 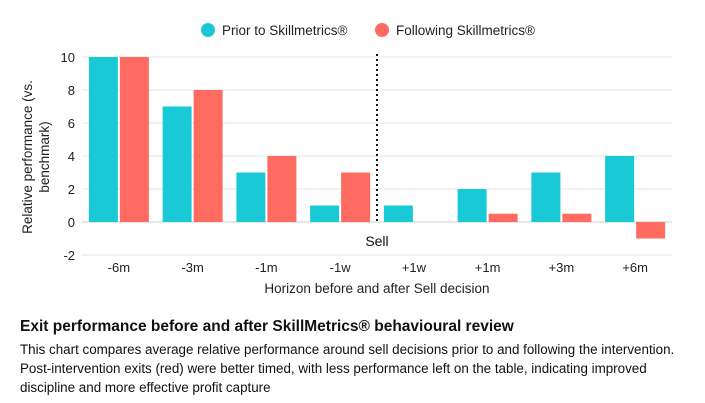 I want to click on y-axis-title: Relative performance (vs. benchmark), so click(x=36, y=157).